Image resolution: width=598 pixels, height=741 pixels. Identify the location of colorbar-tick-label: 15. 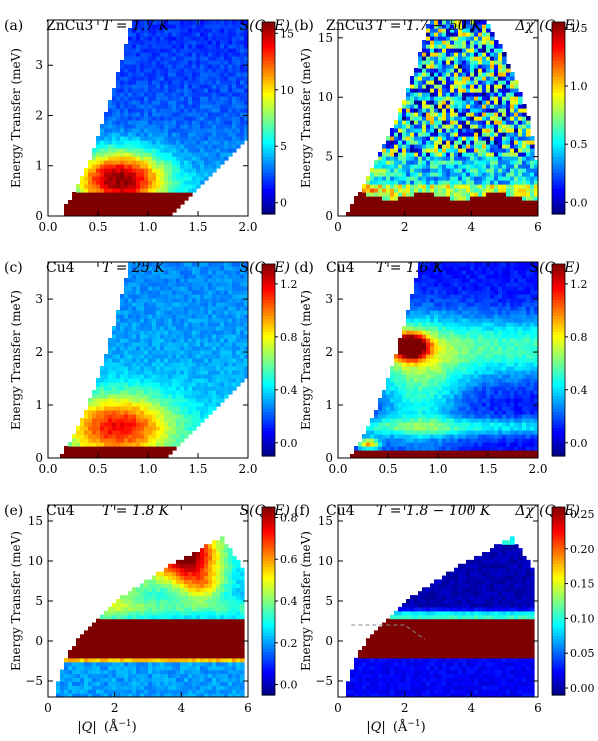
(287, 33).